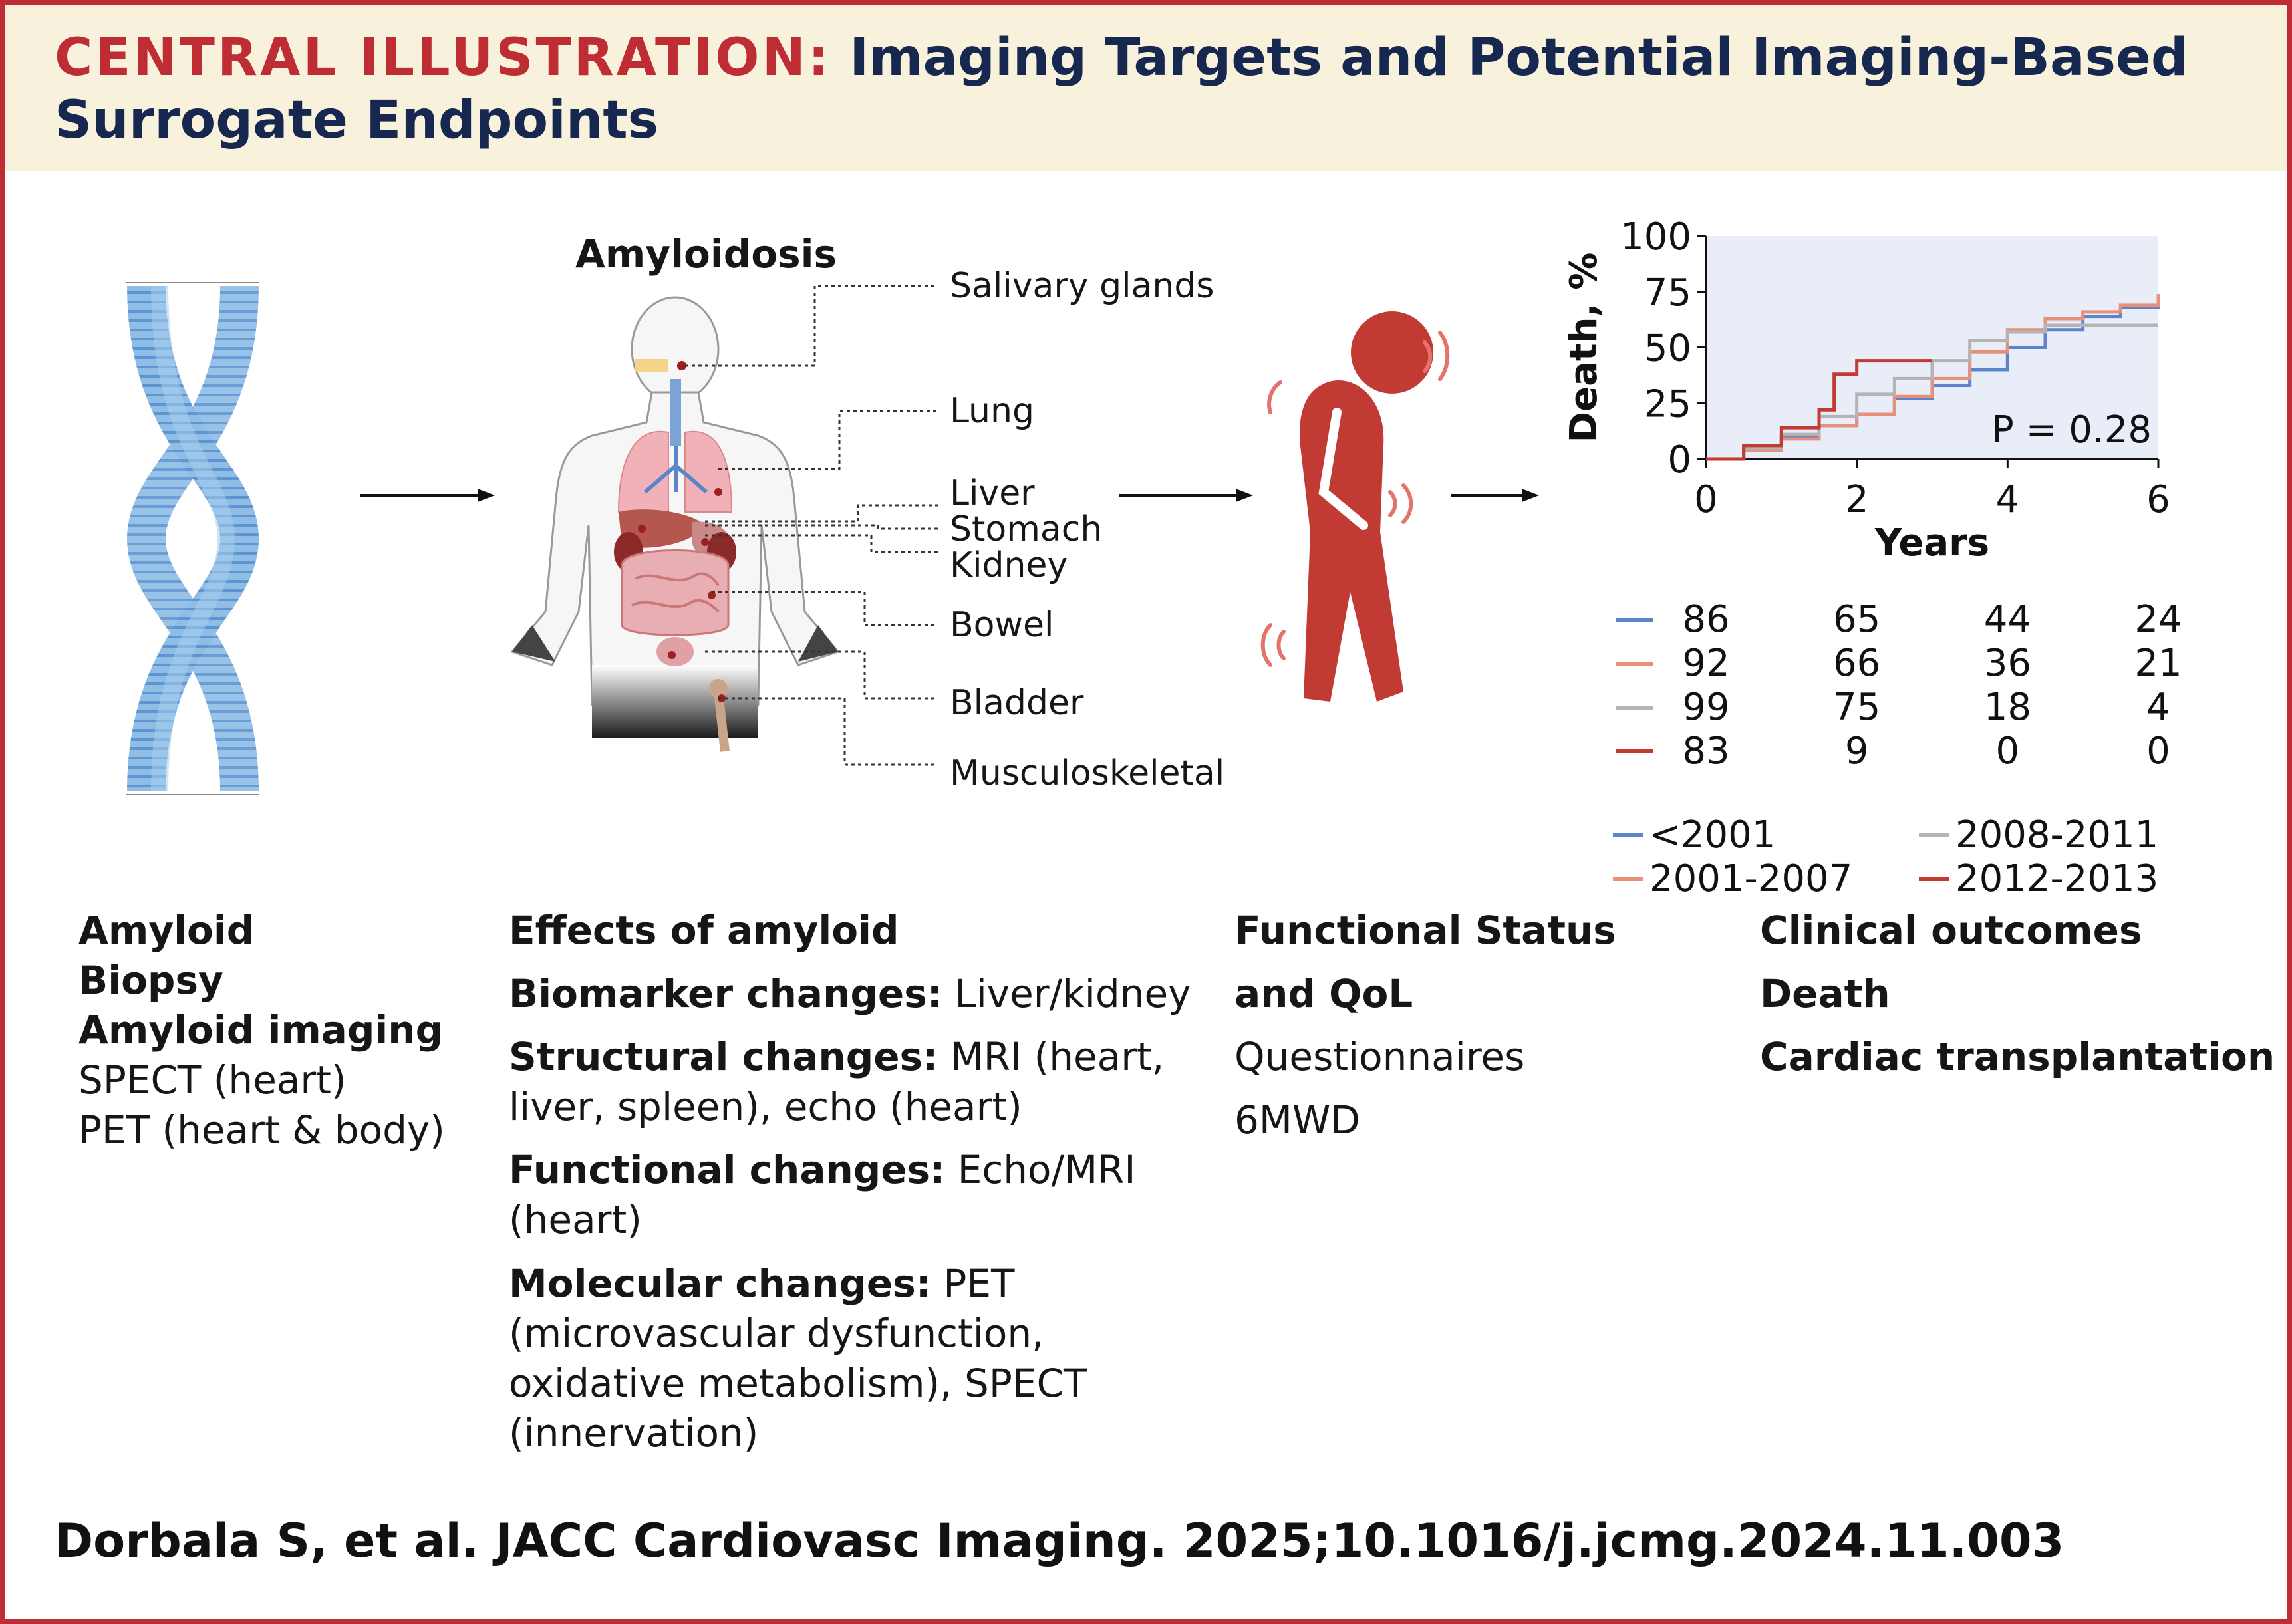  I want to click on y-tick-label: 25, so click(1667, 404).